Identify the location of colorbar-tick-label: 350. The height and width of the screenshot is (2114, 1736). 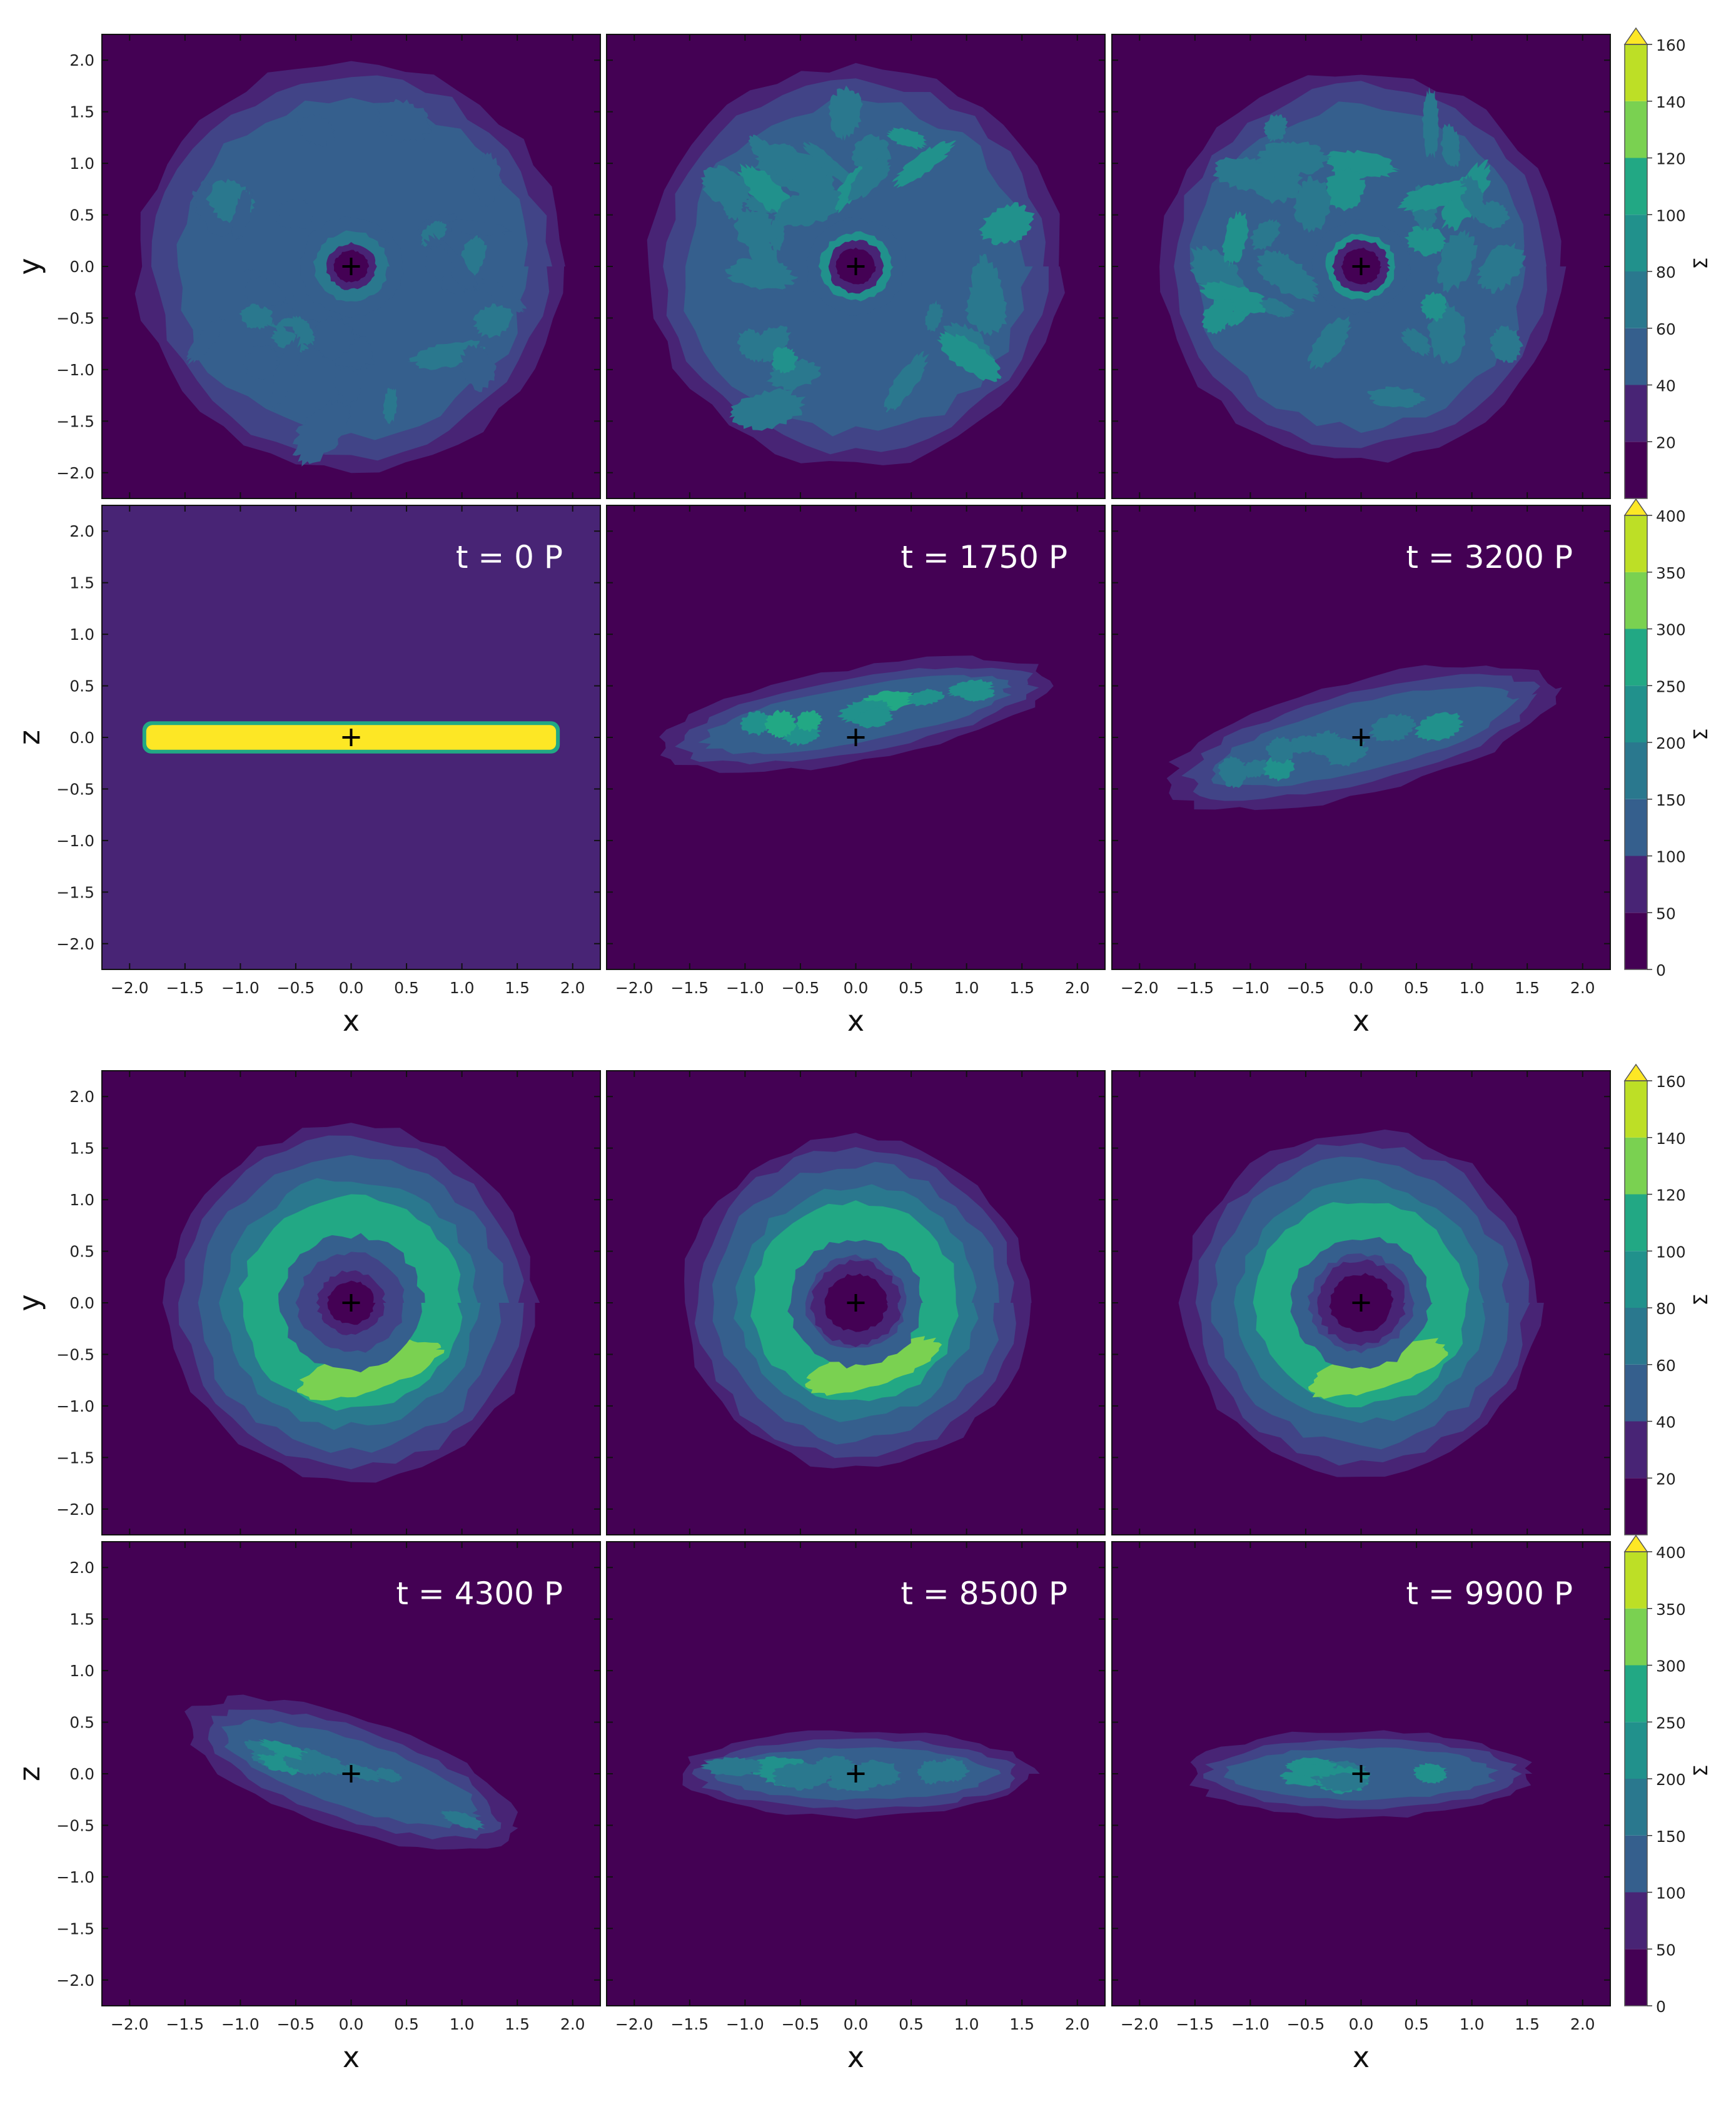
(1671, 573).